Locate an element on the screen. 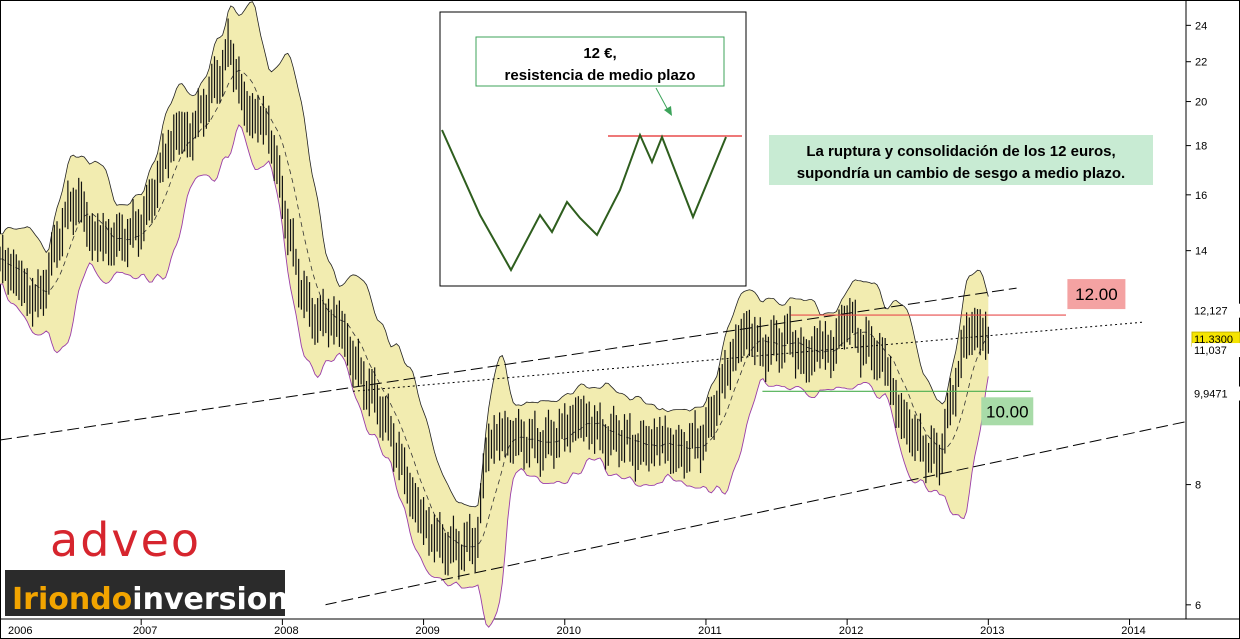 Image resolution: width=1240 pixels, height=639 pixels. inset-panel: 12 €, resistencia de medio plazo is located at coordinates (593, 149).